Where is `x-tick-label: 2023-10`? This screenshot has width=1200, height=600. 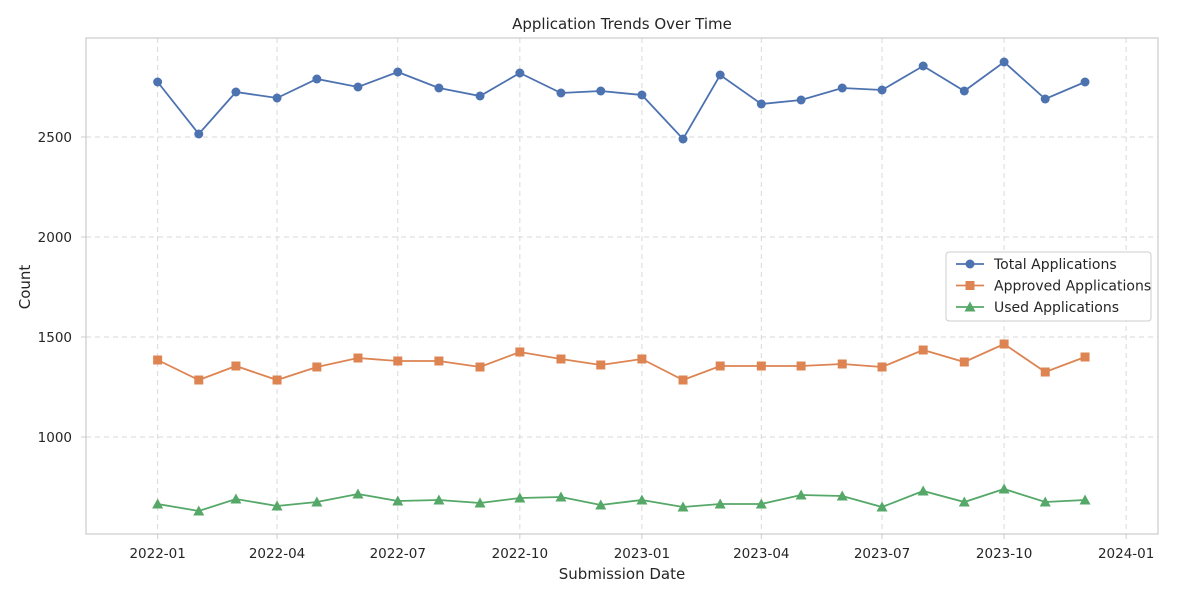
x-tick-label: 2023-10 is located at coordinates (1004, 554).